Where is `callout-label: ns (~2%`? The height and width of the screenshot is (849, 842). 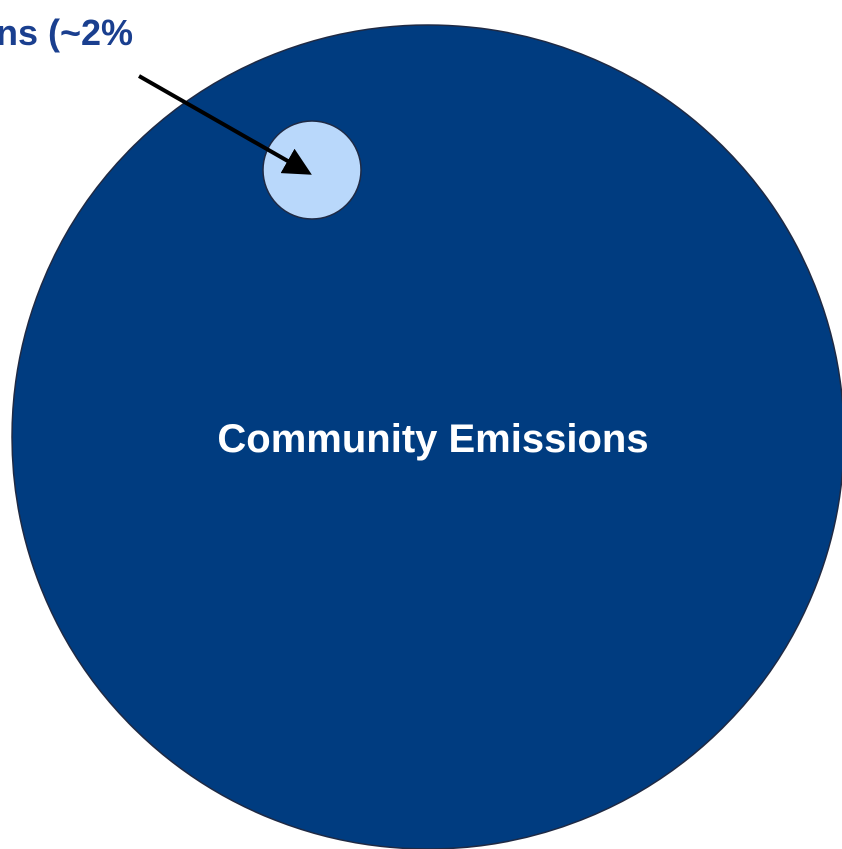 callout-label: ns (~2% is located at coordinates (66, 32).